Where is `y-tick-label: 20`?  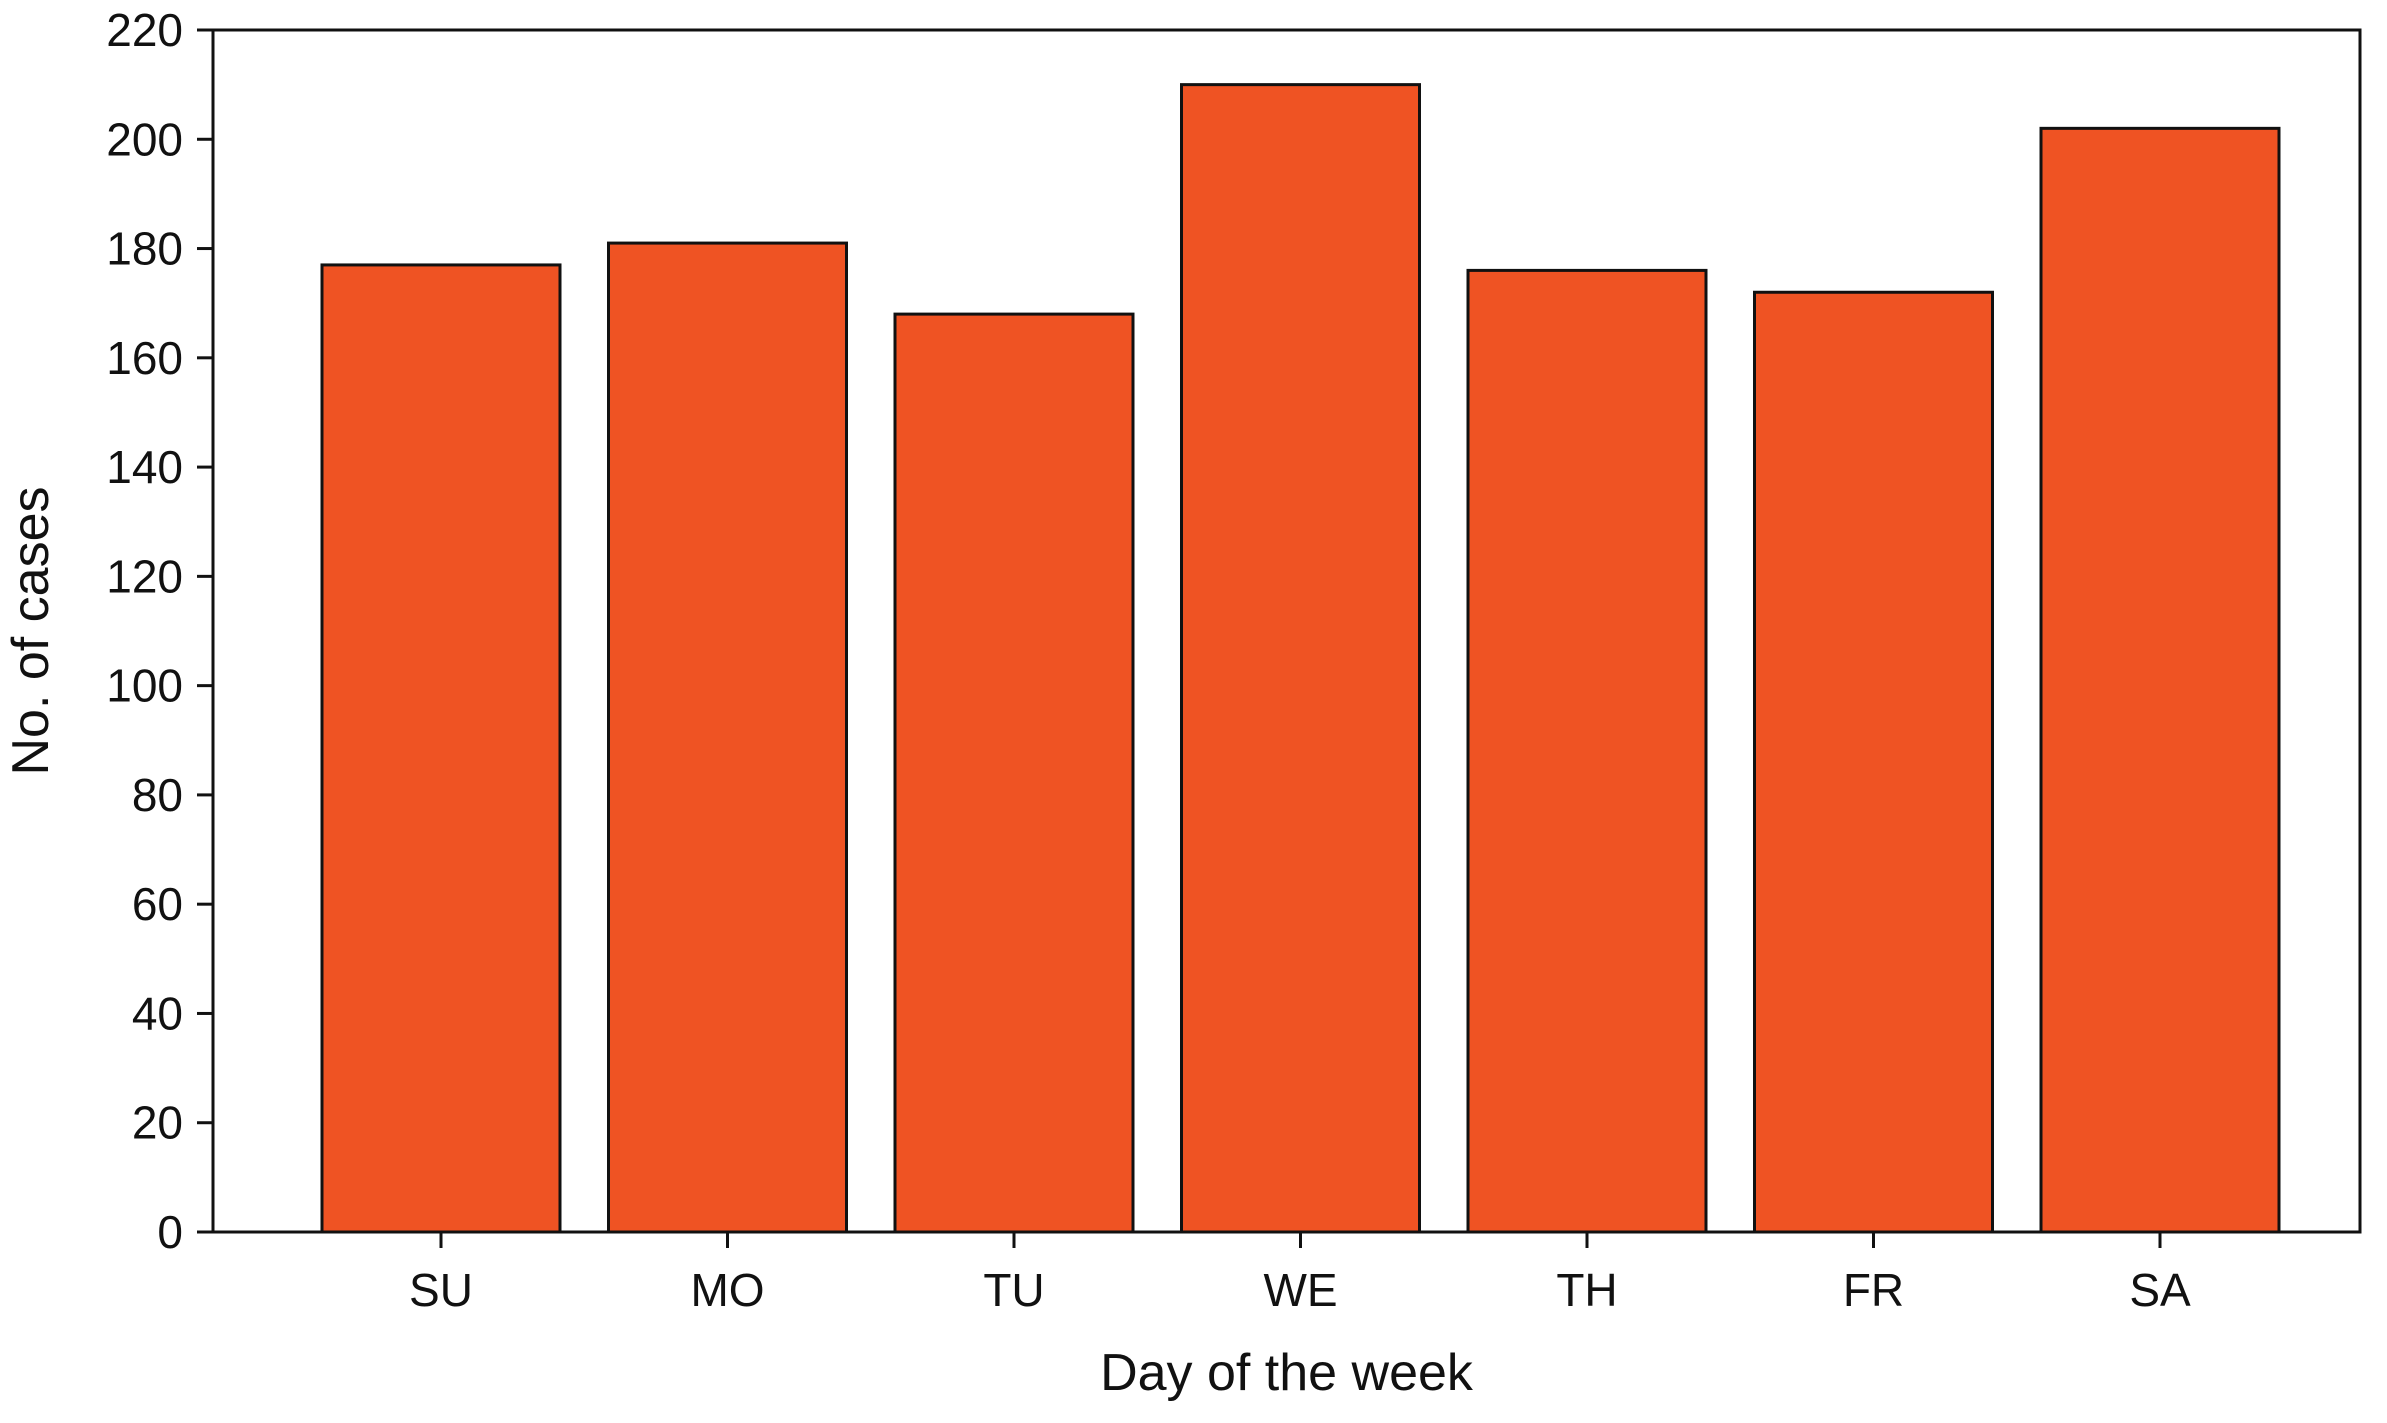
y-tick-label: 20 is located at coordinates (157, 1123).